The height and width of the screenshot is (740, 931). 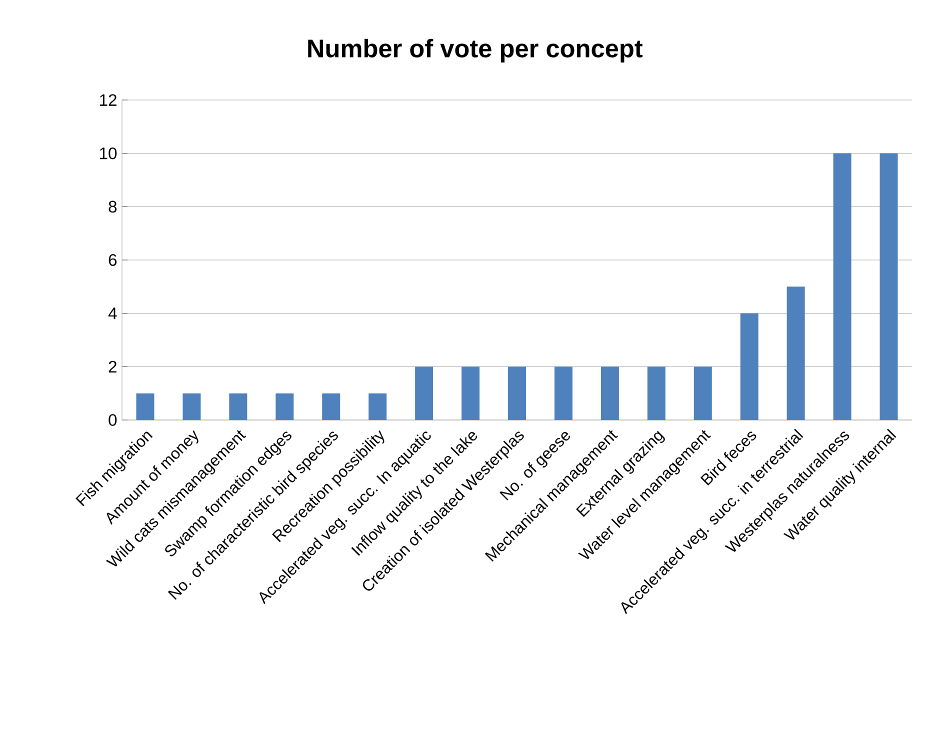 I want to click on y-tick-label: 10, so click(x=108, y=153).